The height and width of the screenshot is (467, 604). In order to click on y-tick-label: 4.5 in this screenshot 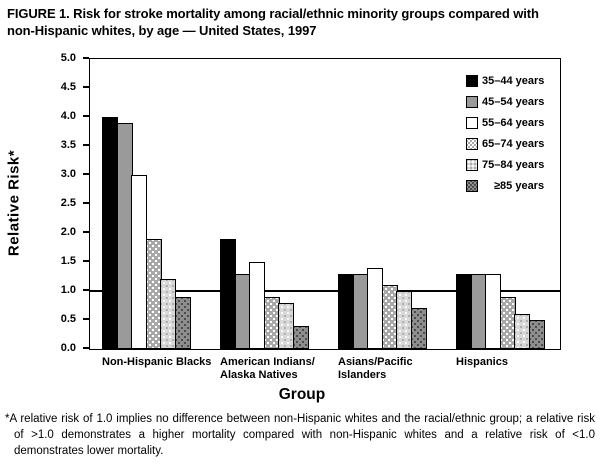, I will do `click(68, 87)`.